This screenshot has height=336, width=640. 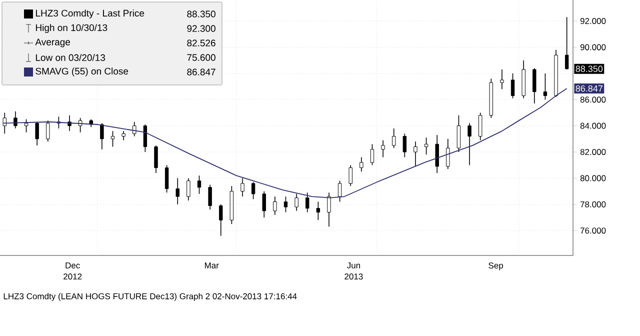 I want to click on y-tick-label: 84.000, so click(x=593, y=125).